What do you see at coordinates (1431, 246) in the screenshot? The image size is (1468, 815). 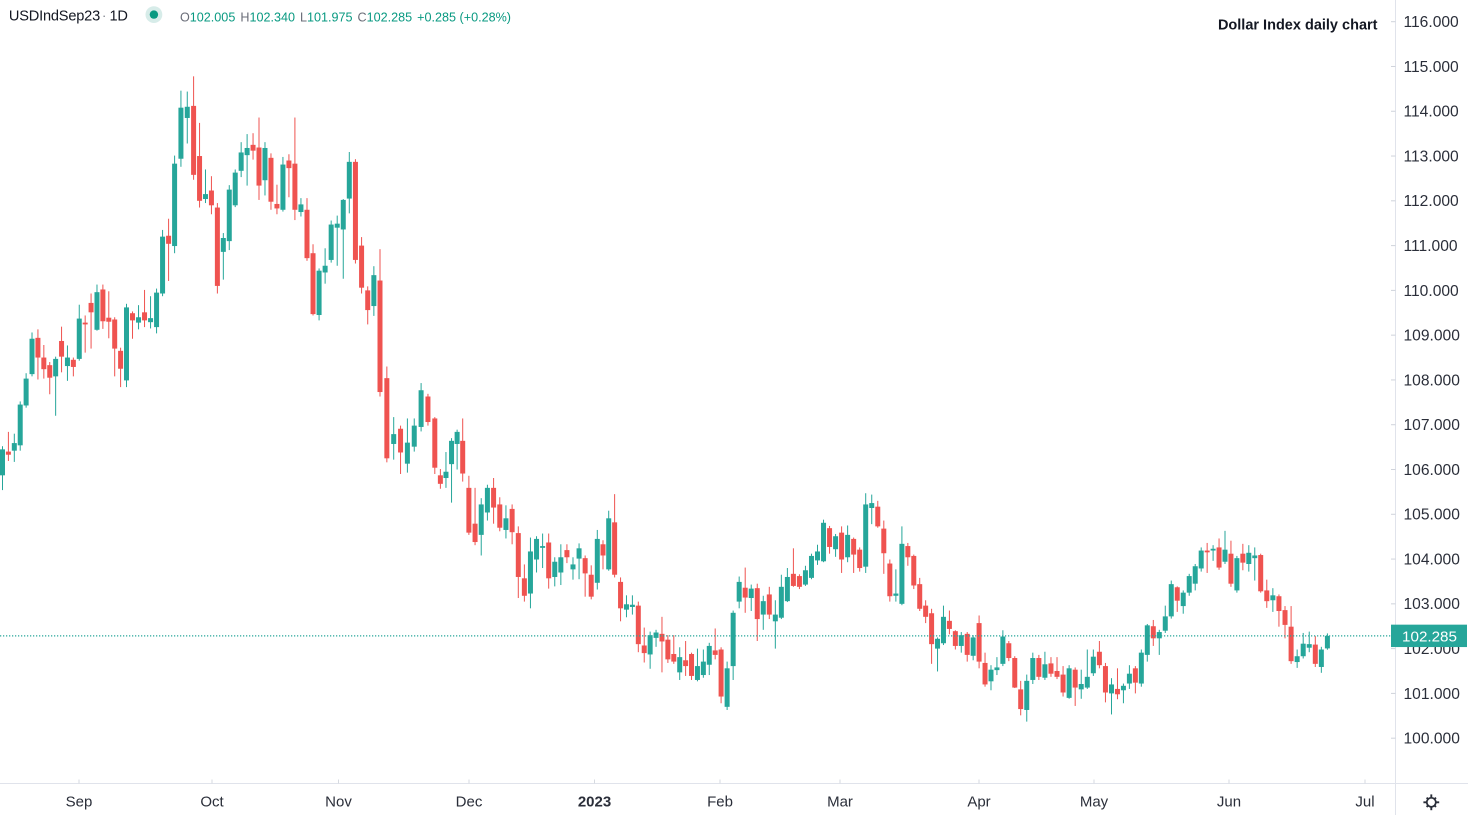 I see `svg-text: 111.000` at bounding box center [1431, 246].